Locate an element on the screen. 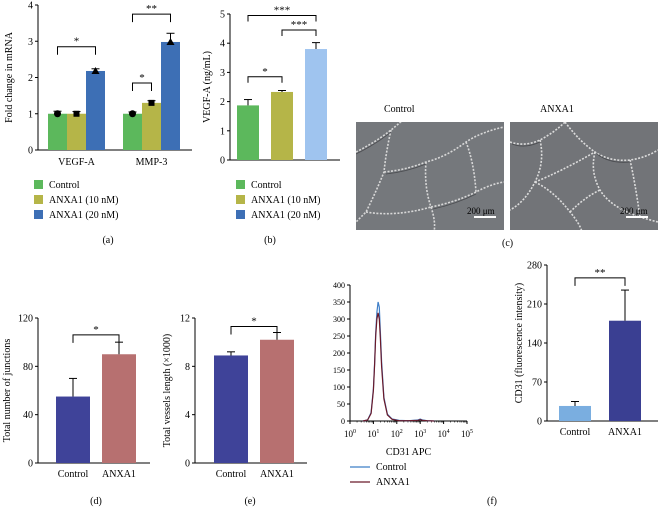 The image size is (666, 513). d-y-tick-label: 80 is located at coordinates (28, 367).